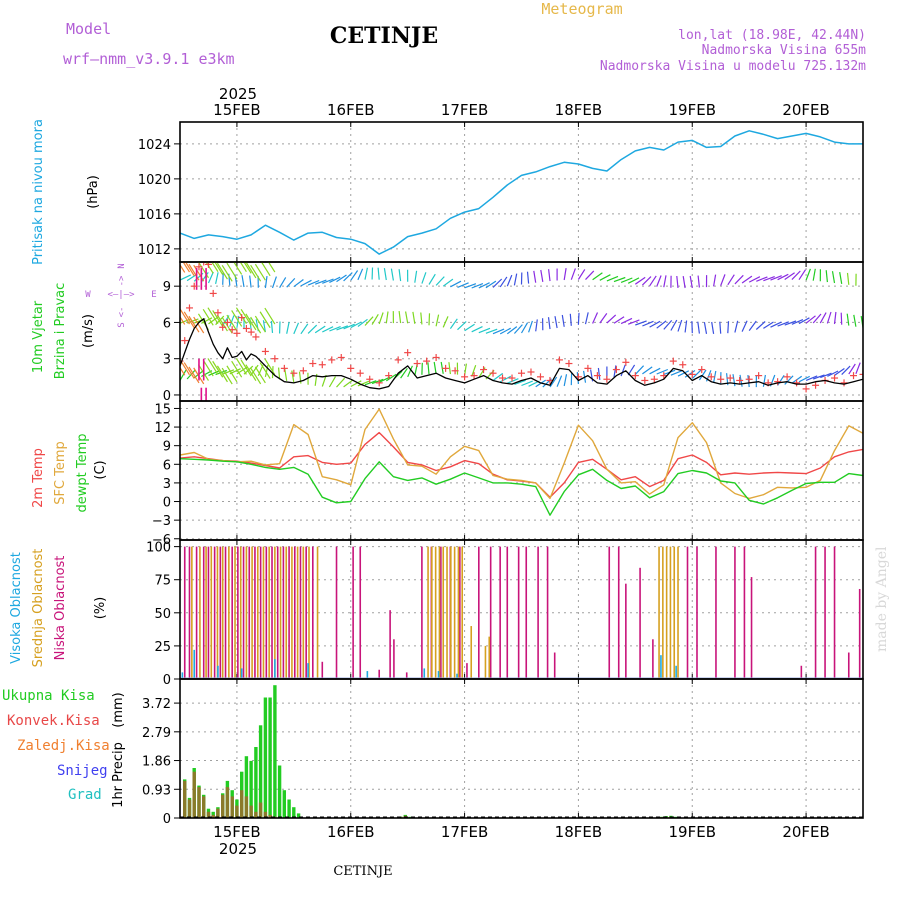 This screenshot has width=900, height=900. Describe the element at coordinates (521, 192) in the screenshot. I see `panel-border` at that location.